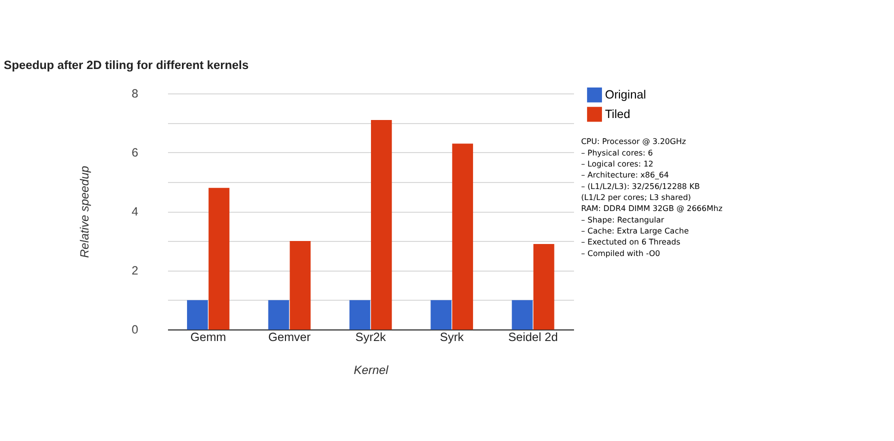 The width and height of the screenshot is (894, 441). Describe the element at coordinates (625, 95) in the screenshot. I see `legend-label: Original` at that location.